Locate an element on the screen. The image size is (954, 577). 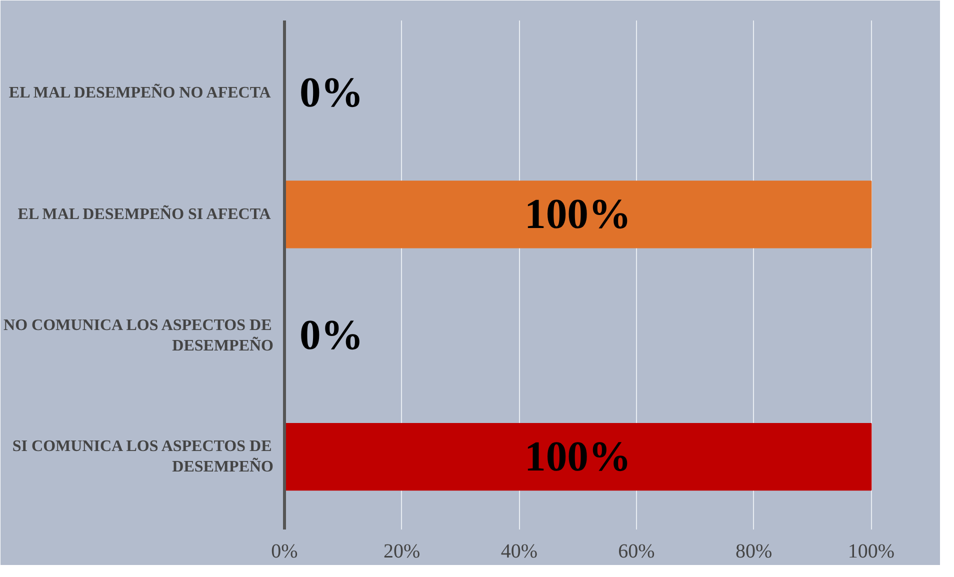
x-tick-label: 0% is located at coordinates (284, 551).